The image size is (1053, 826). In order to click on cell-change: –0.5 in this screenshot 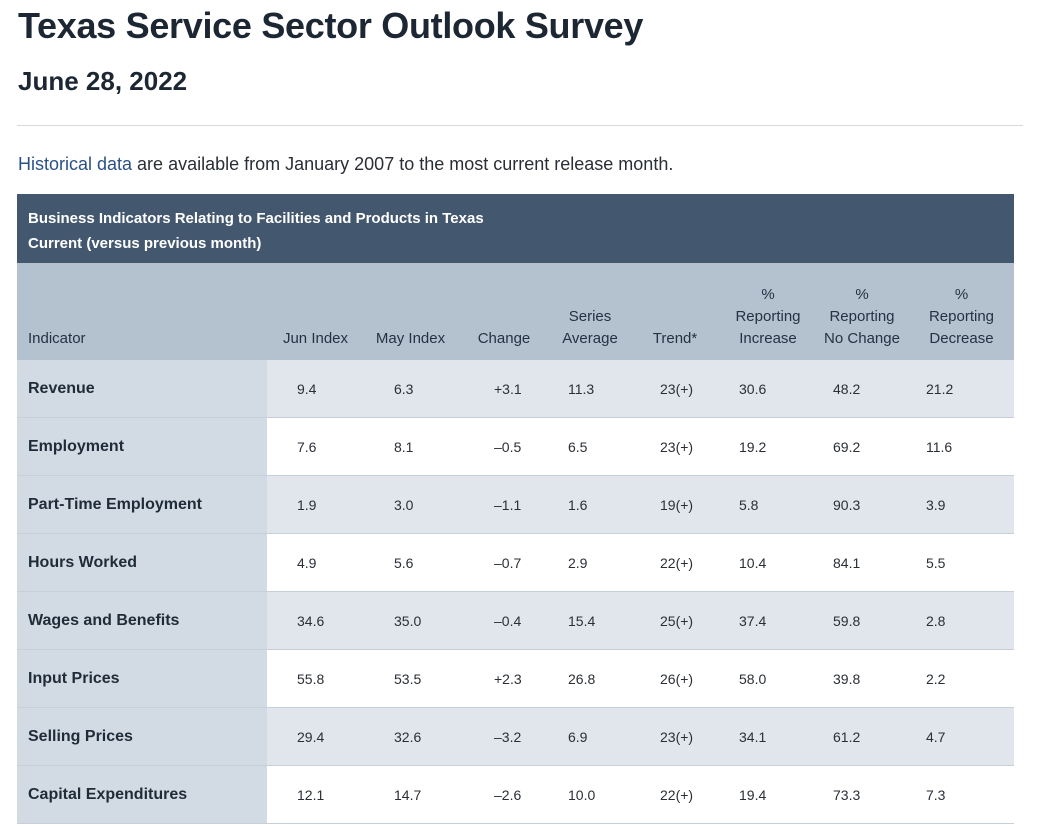, I will do `click(504, 446)`.